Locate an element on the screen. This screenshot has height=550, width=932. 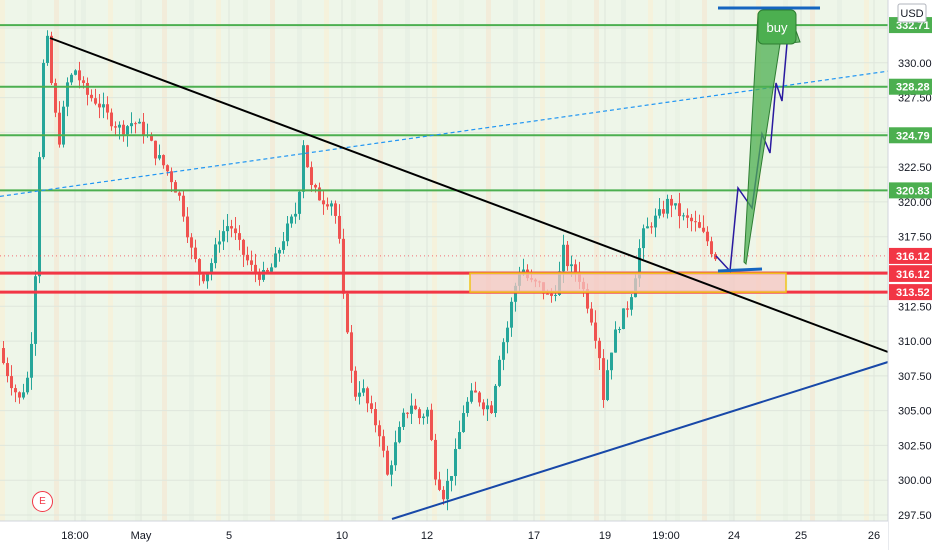
level-tag: 332.71 is located at coordinates (913, 26).